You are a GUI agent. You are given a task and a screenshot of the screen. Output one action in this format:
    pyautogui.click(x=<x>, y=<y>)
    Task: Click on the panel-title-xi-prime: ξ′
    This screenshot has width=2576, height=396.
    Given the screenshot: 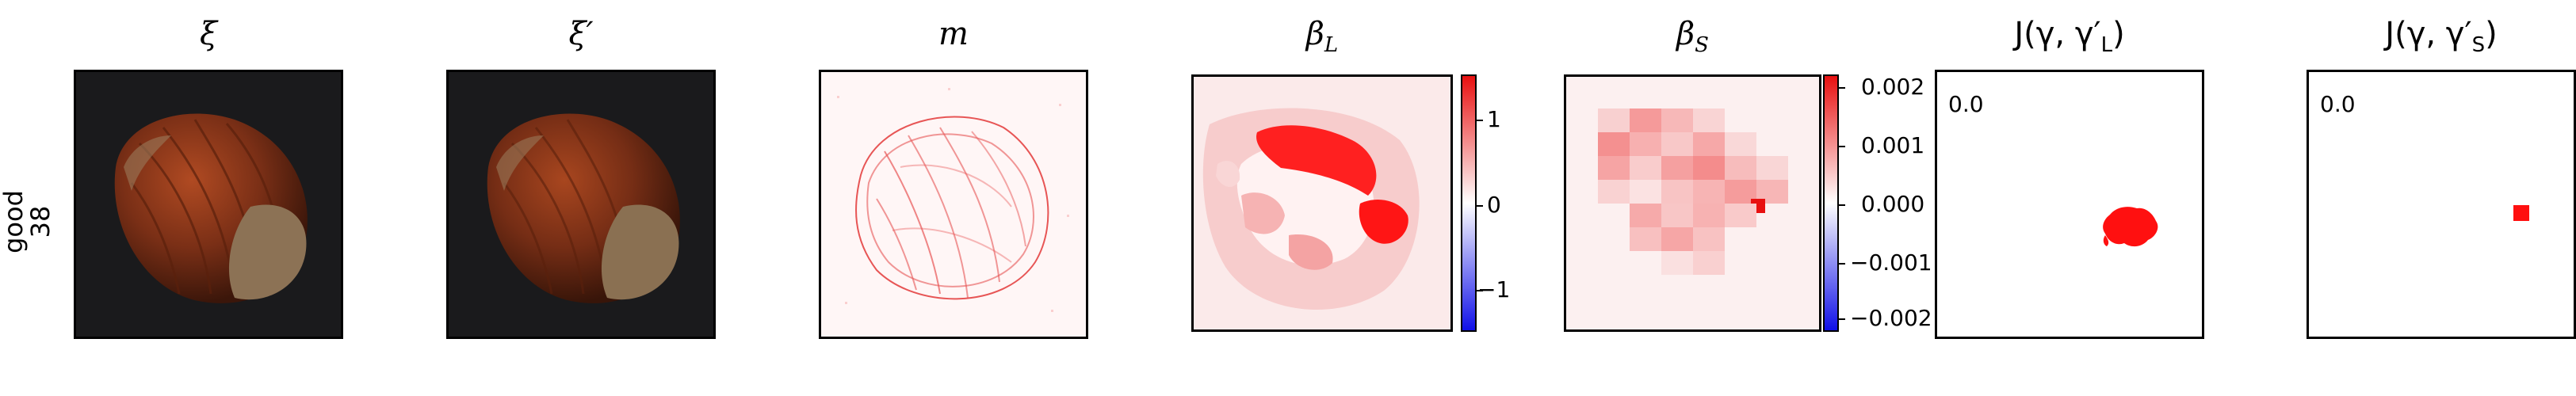 What is the action you would take?
    pyautogui.click(x=581, y=34)
    